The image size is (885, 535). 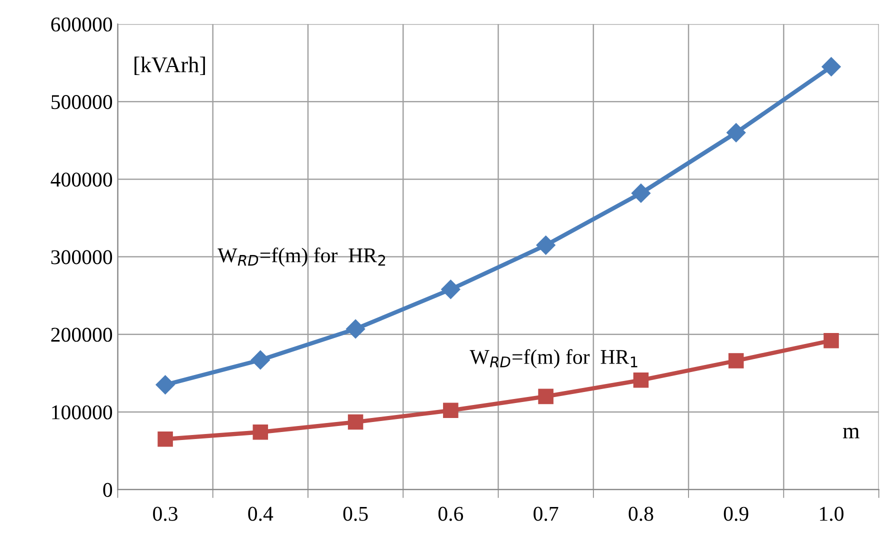 I want to click on y-tick-label: 500000, so click(x=82, y=102).